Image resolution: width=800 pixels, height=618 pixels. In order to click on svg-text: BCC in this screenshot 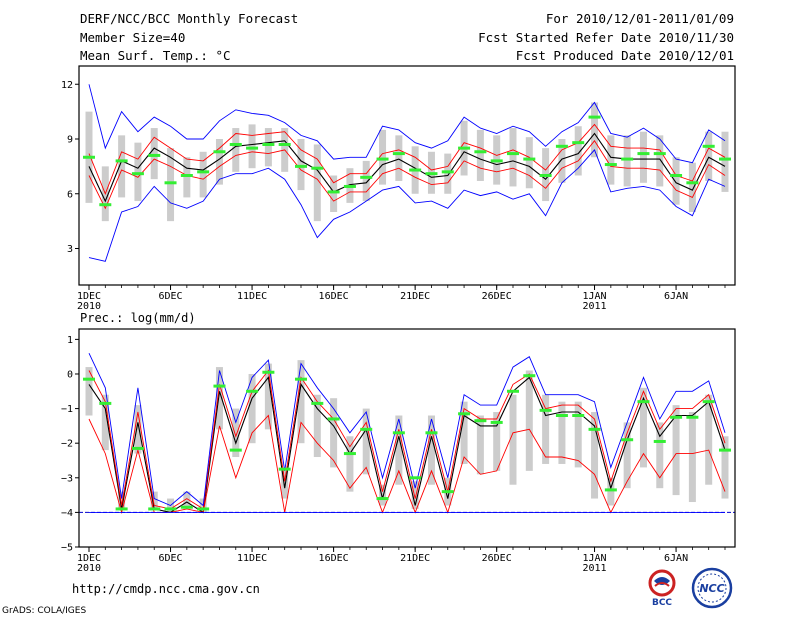, I will do `click(662, 603)`.